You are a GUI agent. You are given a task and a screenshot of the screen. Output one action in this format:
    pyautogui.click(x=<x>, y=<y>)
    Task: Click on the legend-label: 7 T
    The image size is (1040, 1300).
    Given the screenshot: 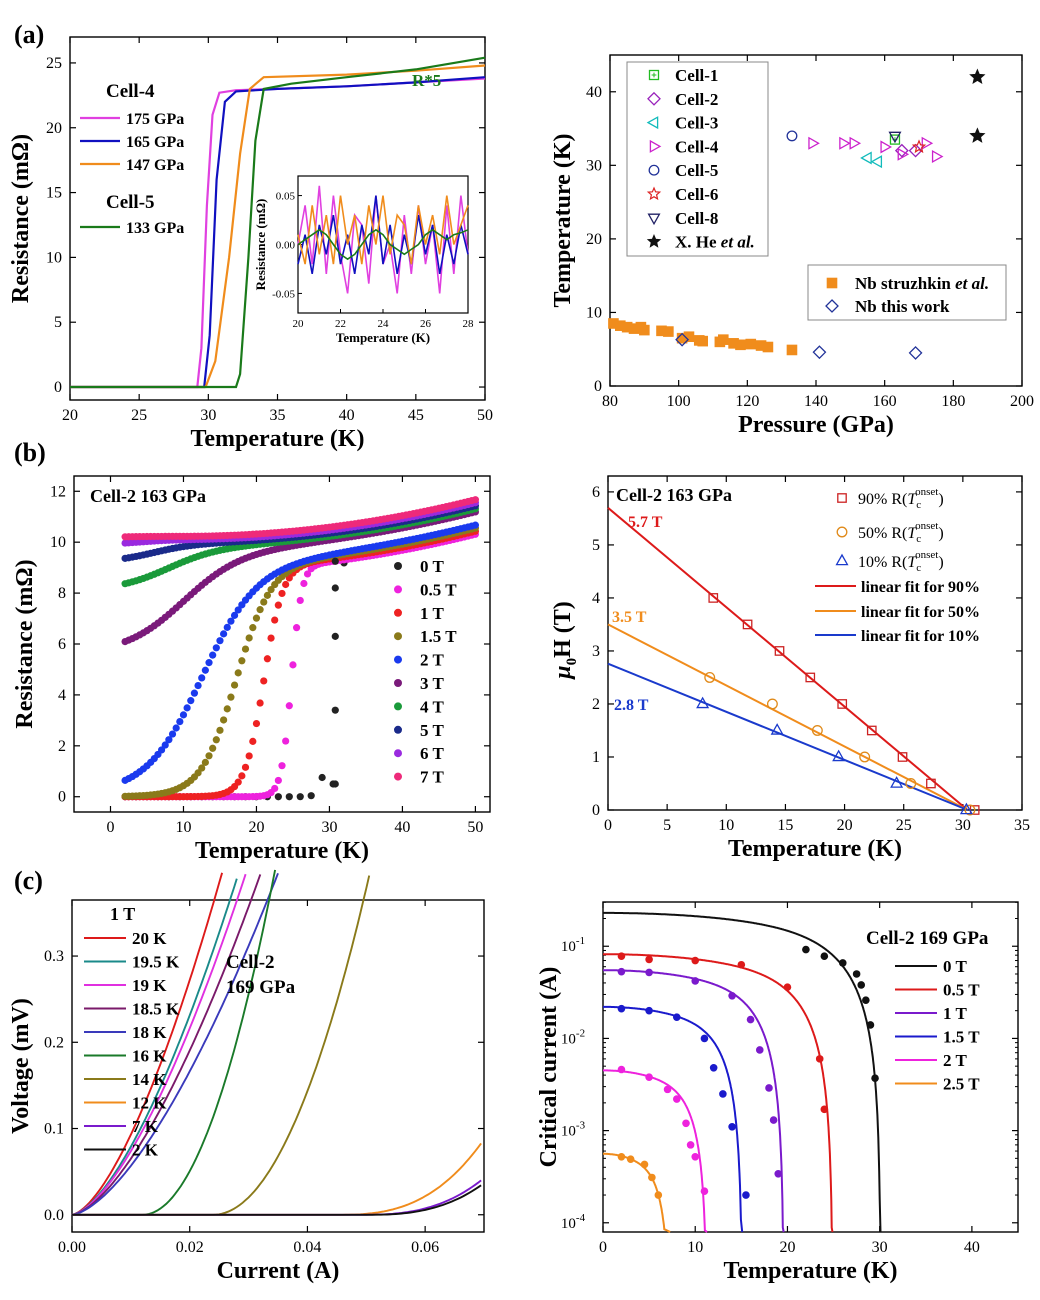 What is the action you would take?
    pyautogui.click(x=432, y=777)
    